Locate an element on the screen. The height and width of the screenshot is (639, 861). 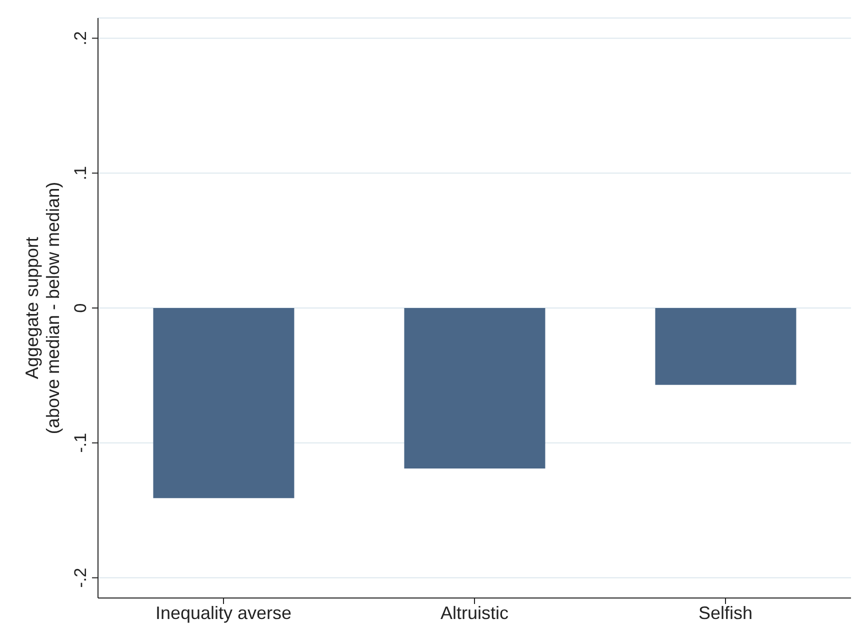
y-tick-label: -.2 is located at coordinates (80, 578).